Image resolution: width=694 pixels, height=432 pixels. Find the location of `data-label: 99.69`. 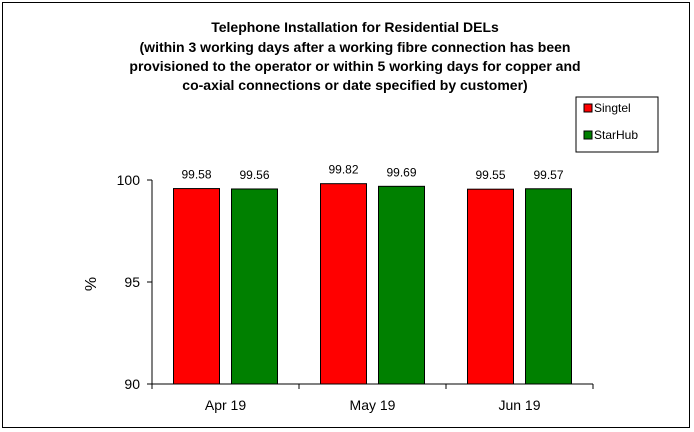

data-label: 99.69 is located at coordinates (401, 172).